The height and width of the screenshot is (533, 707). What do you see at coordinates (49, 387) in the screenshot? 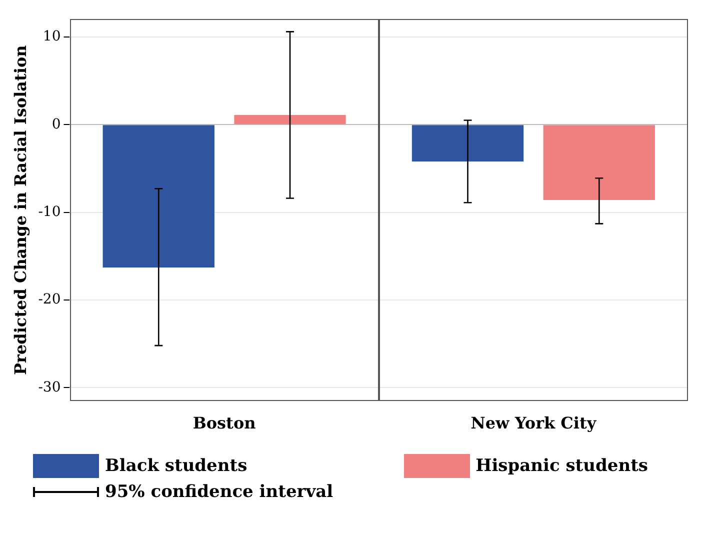
I see `y-tick-label: -30` at bounding box center [49, 387].